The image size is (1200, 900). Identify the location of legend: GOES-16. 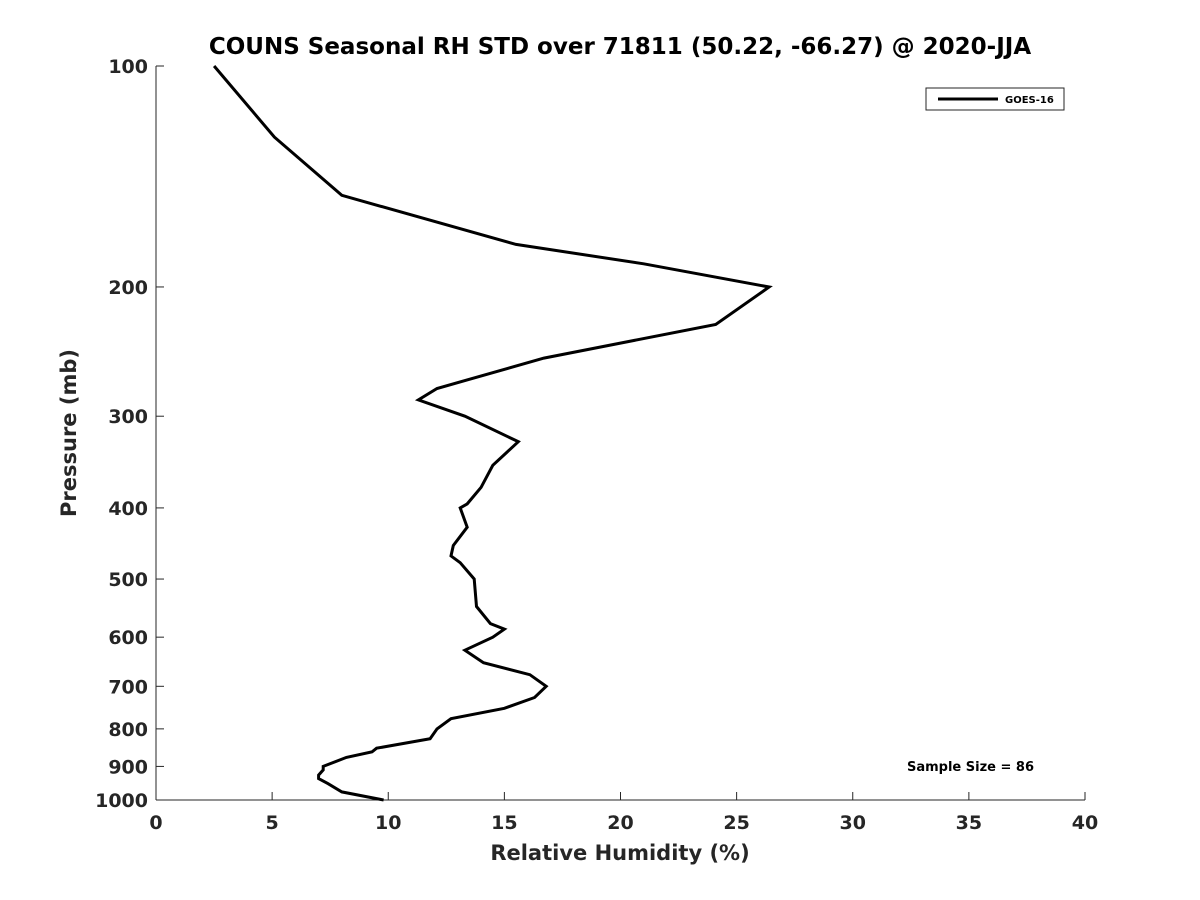
(995, 99).